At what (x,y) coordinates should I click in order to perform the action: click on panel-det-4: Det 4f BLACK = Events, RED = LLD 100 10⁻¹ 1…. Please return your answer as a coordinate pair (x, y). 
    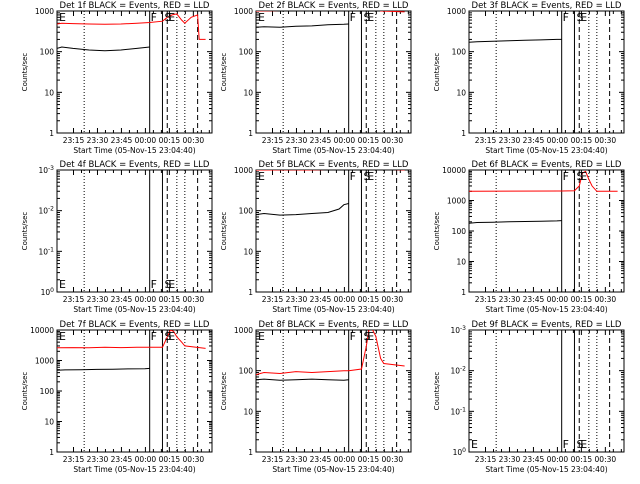
    Looking at the image, I should click on (117, 237).